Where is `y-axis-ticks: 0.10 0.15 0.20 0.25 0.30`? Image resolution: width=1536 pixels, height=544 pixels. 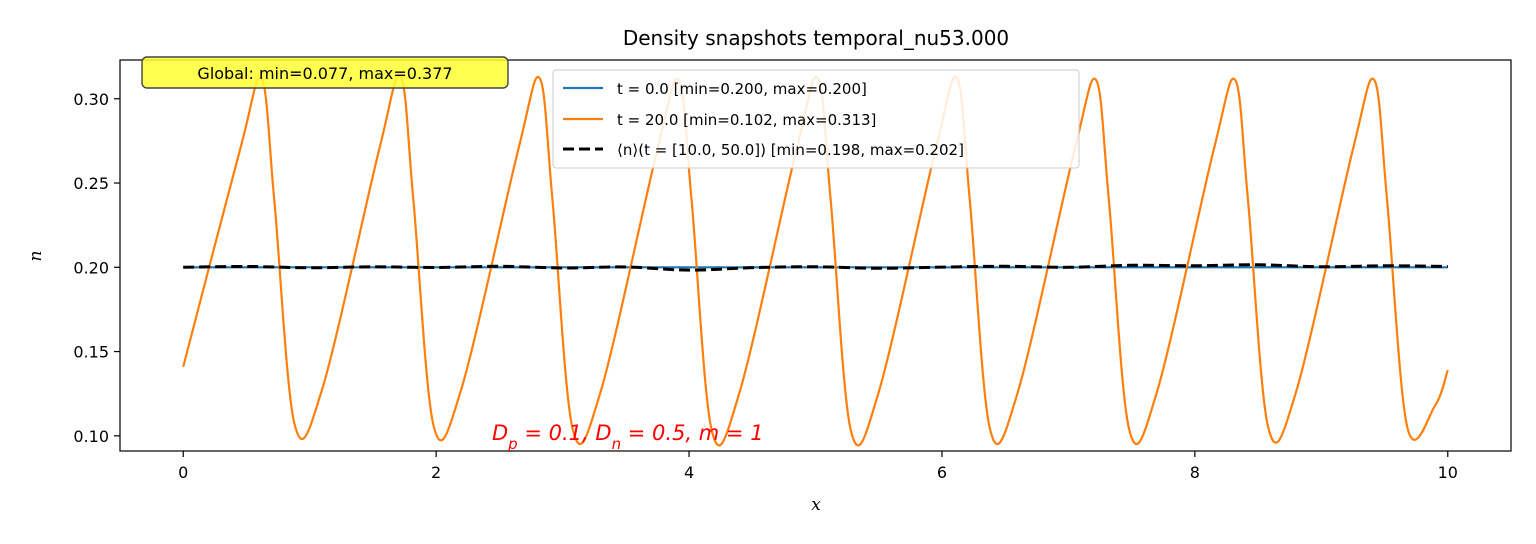
y-axis-ticks: 0.10 0.15 0.20 0.25 0.30 is located at coordinates (96, 268).